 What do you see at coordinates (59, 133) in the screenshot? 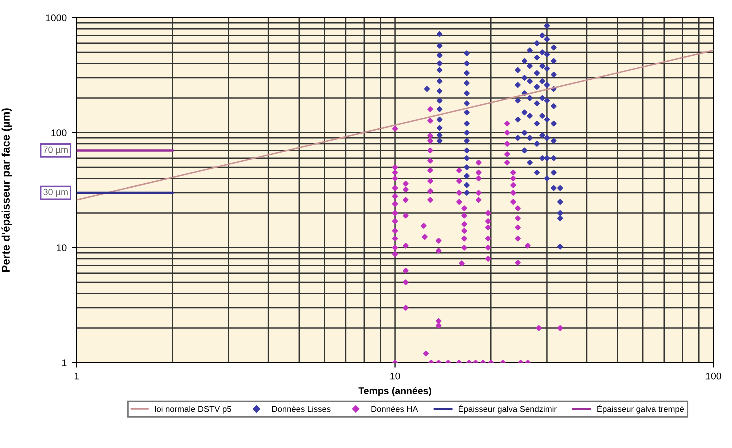
I see `y-tick-label: 100` at bounding box center [59, 133].